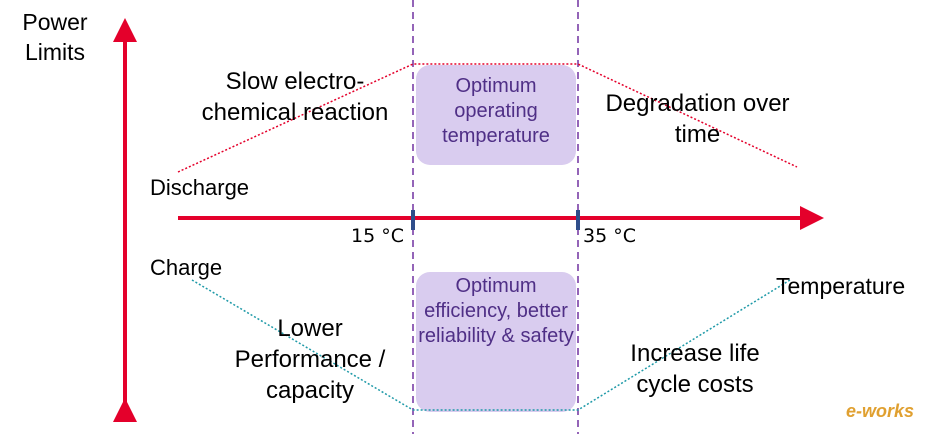  I want to click on upper-box-text: Optimum operating temperature, so click(496, 111).